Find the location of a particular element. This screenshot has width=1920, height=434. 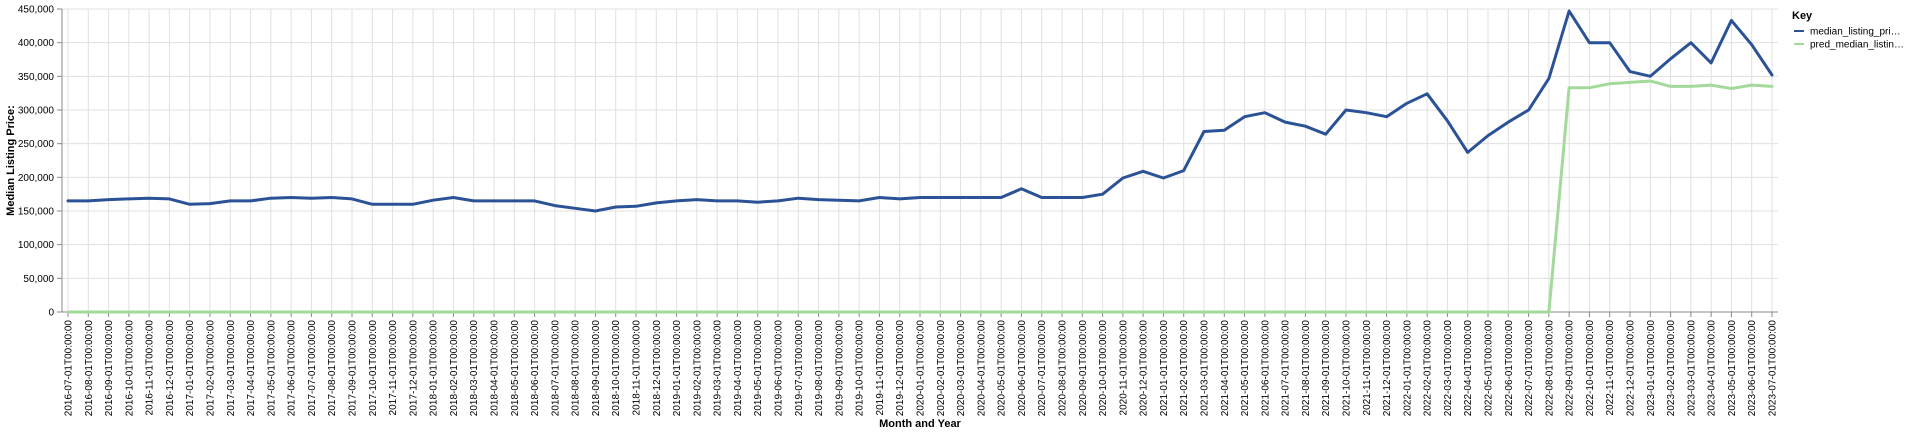

x-tick-label: 2017-05-01T00:00:00 is located at coordinates (271, 368).